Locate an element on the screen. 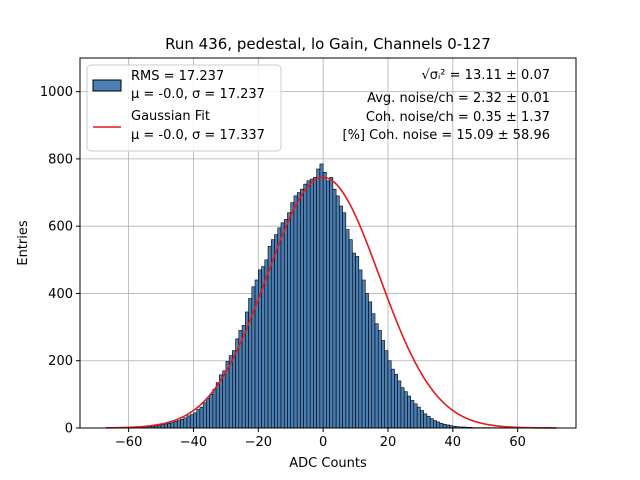 The image size is (640, 480). annotation-avg-noise: Avg. noise/ch = 2.32 ± 0.01 is located at coordinates (458, 98).